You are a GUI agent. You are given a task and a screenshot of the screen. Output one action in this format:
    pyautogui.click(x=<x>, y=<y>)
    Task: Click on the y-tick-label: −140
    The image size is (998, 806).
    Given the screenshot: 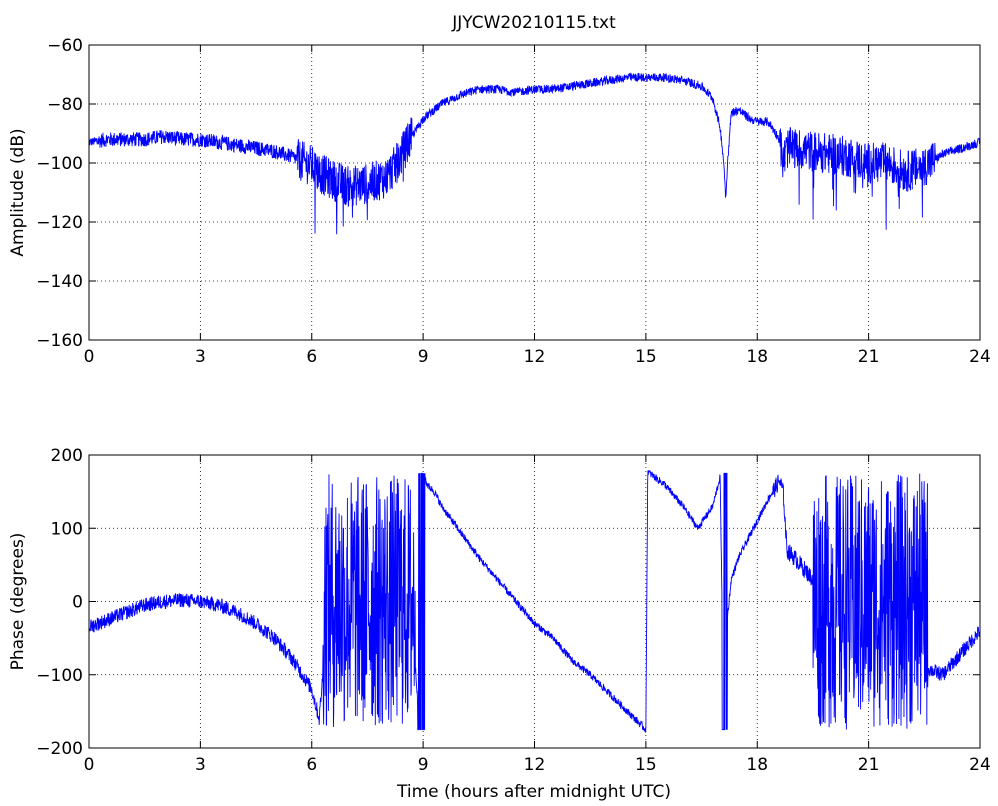 What is the action you would take?
    pyautogui.click(x=59, y=282)
    